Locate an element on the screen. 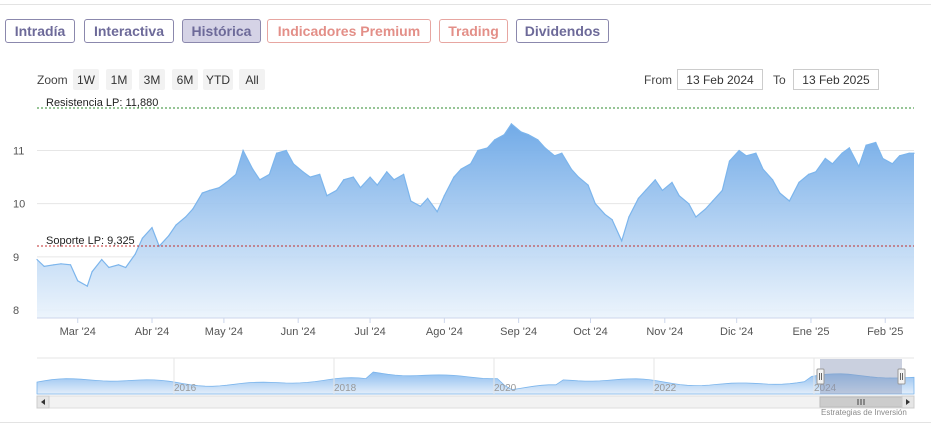  range-to-label: To is located at coordinates (779, 80).